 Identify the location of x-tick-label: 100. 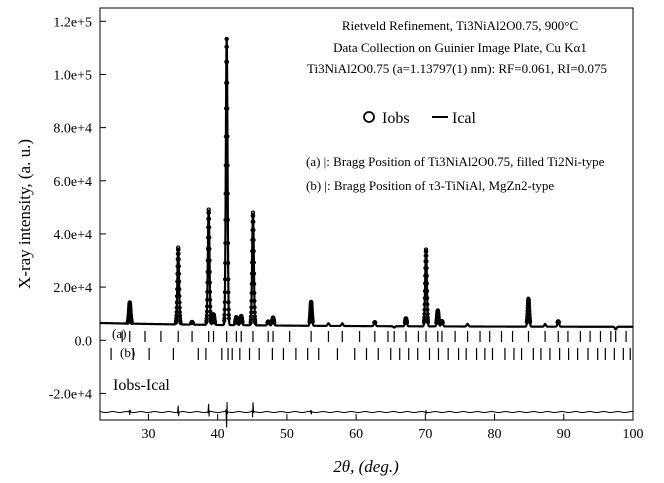
(633, 434).